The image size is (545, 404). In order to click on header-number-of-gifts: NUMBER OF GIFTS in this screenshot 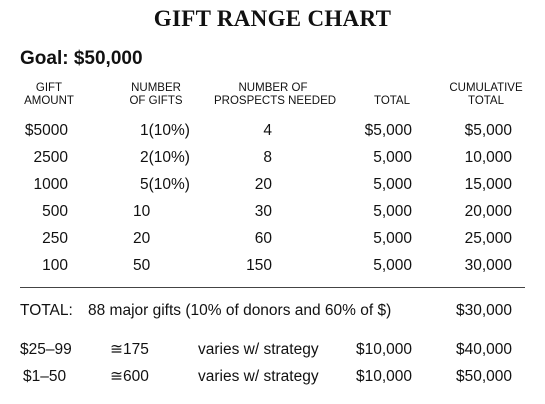, I will do `click(156, 95)`.